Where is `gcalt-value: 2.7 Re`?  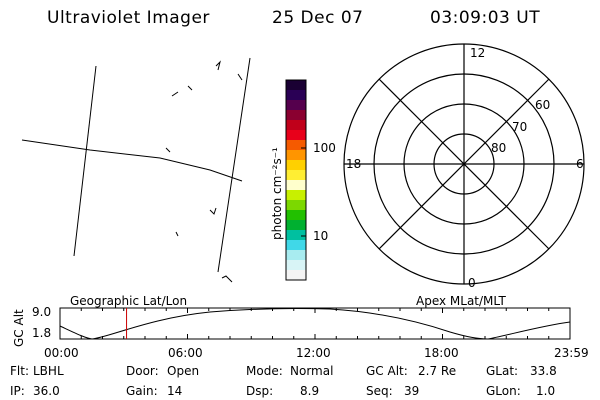 gcalt-value: 2.7 Re is located at coordinates (437, 371).